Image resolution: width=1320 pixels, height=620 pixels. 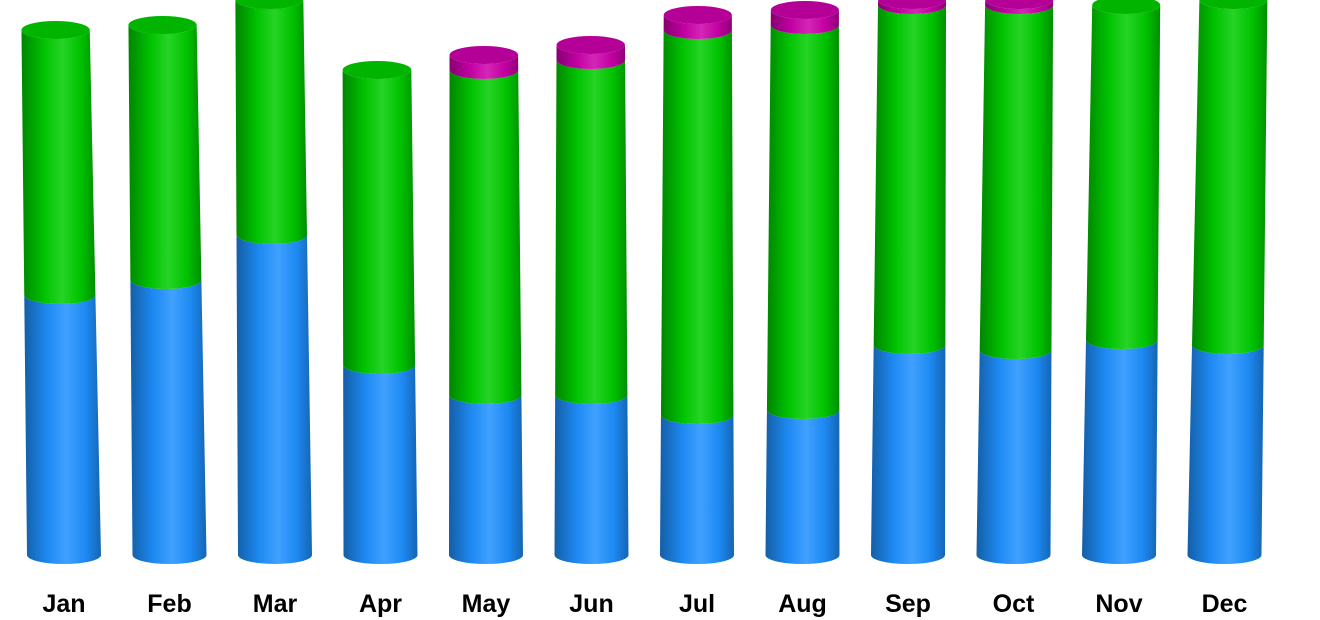 I want to click on bar-nov, so click(x=1121, y=282).